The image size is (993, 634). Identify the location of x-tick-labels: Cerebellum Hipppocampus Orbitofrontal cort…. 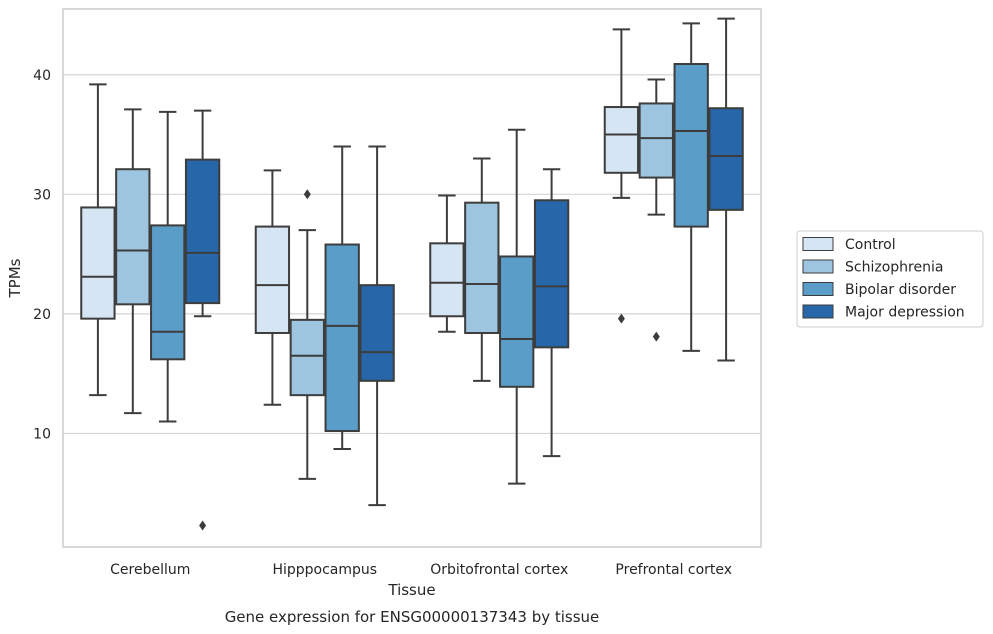
(421, 570).